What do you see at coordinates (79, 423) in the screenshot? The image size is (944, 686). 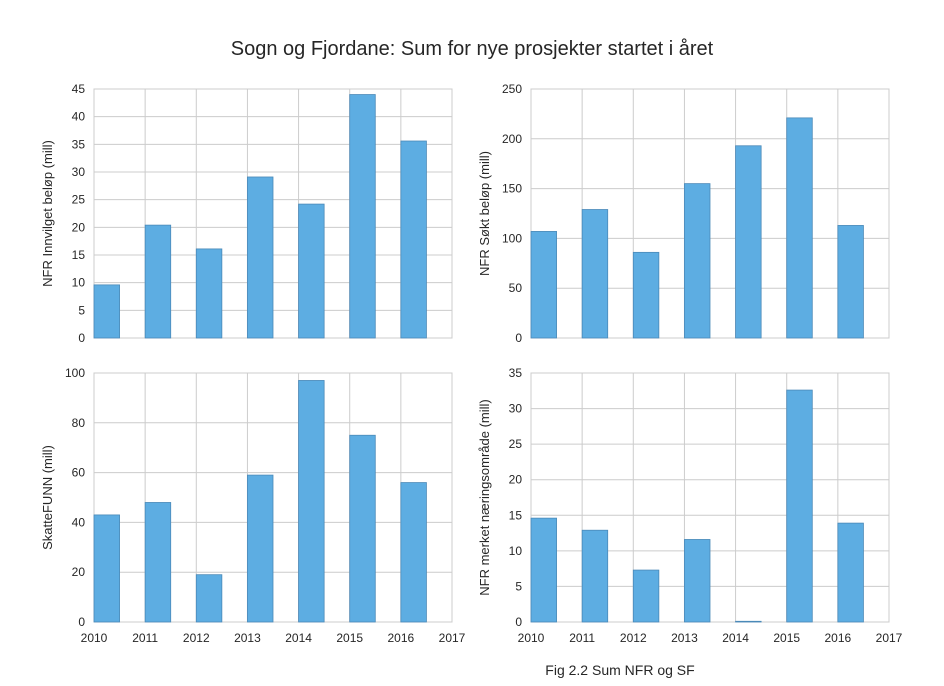 I see `y-tick-label: 80` at bounding box center [79, 423].